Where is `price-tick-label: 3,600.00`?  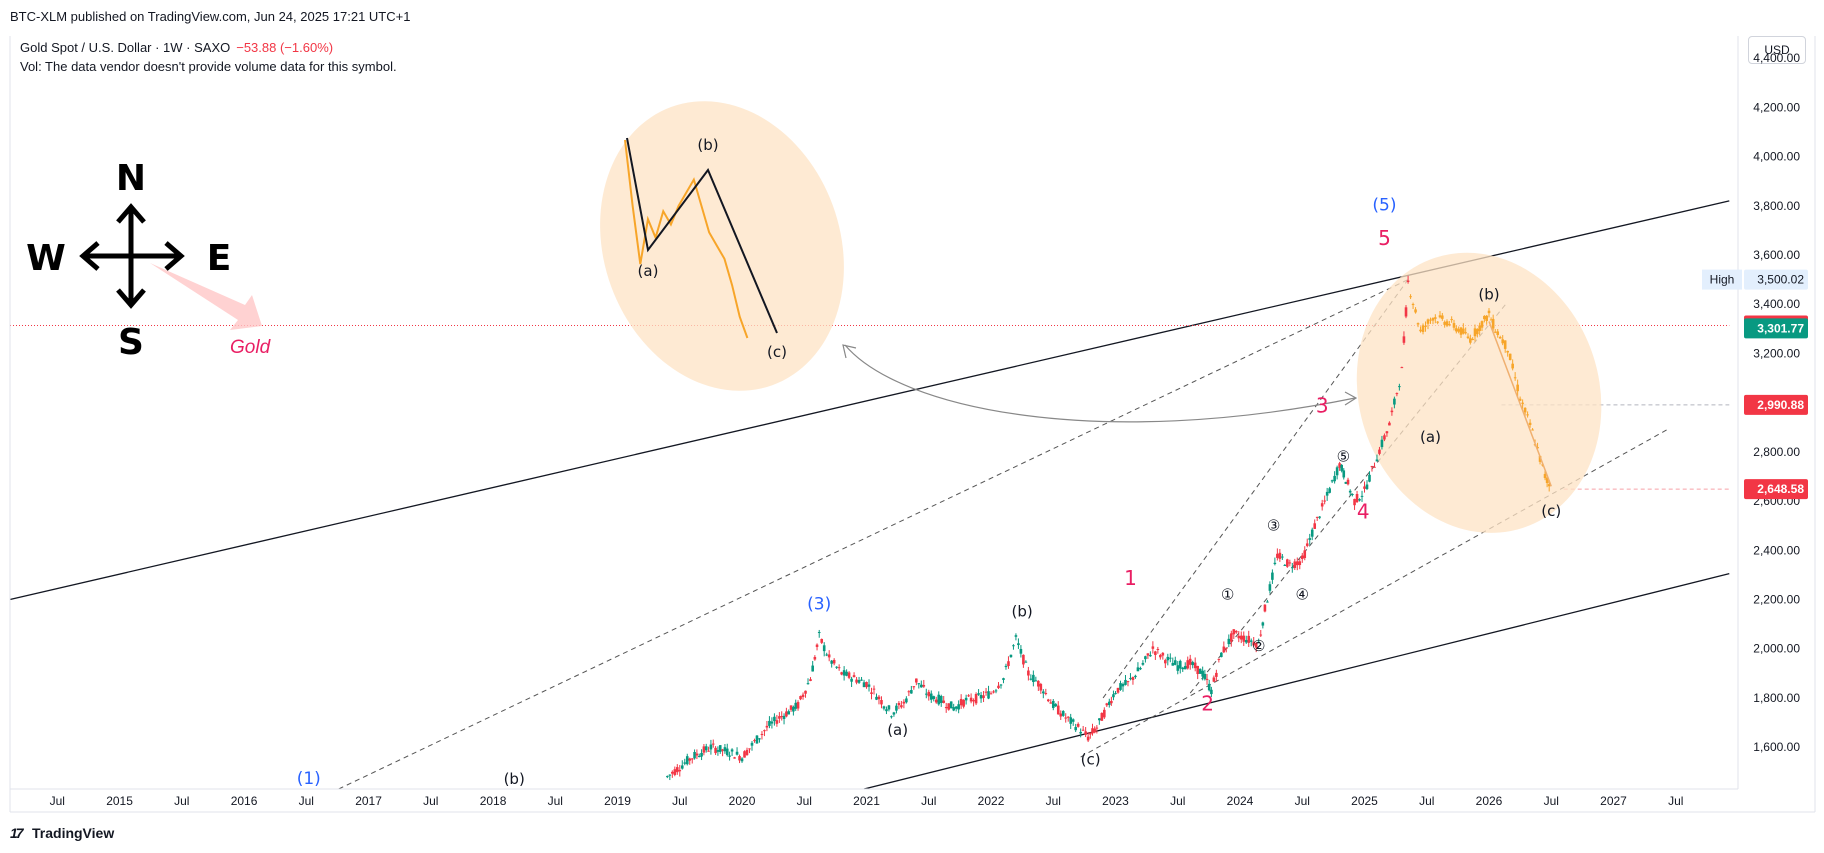 price-tick-label: 3,600.00 is located at coordinates (1776, 255).